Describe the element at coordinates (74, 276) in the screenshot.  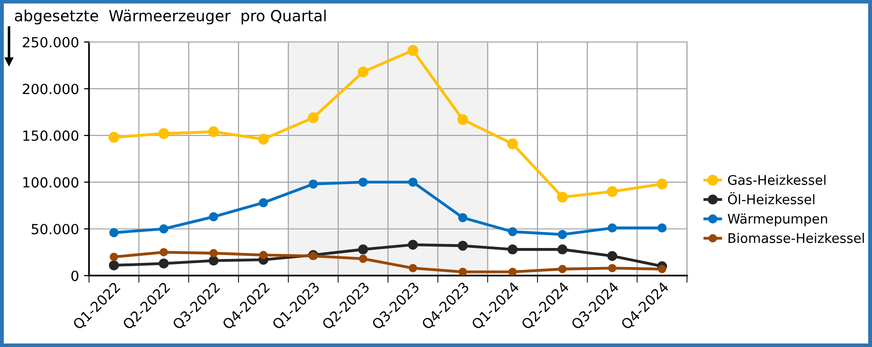
I see `y-tick-label: 0` at that location.